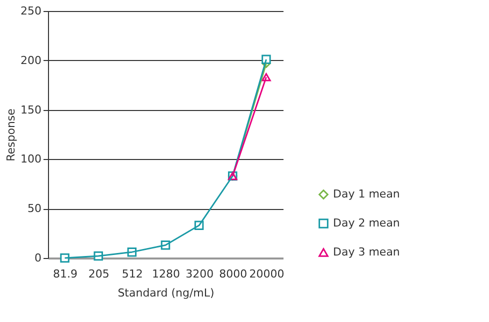 Image resolution: width=489 pixels, height=322 pixels. What do you see at coordinates (65, 274) in the screenshot?
I see `x-tick-label: 81.9` at bounding box center [65, 274].